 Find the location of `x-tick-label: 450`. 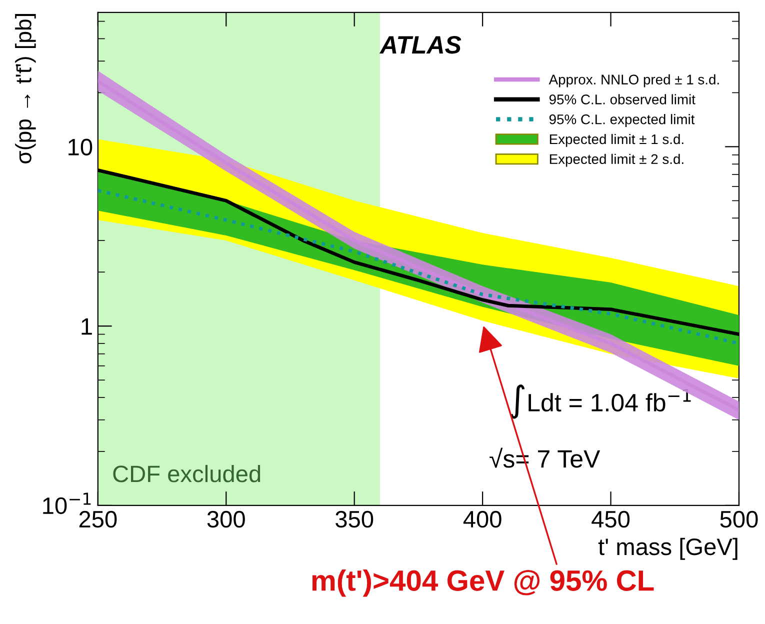

x-tick-label: 450 is located at coordinates (611, 519).